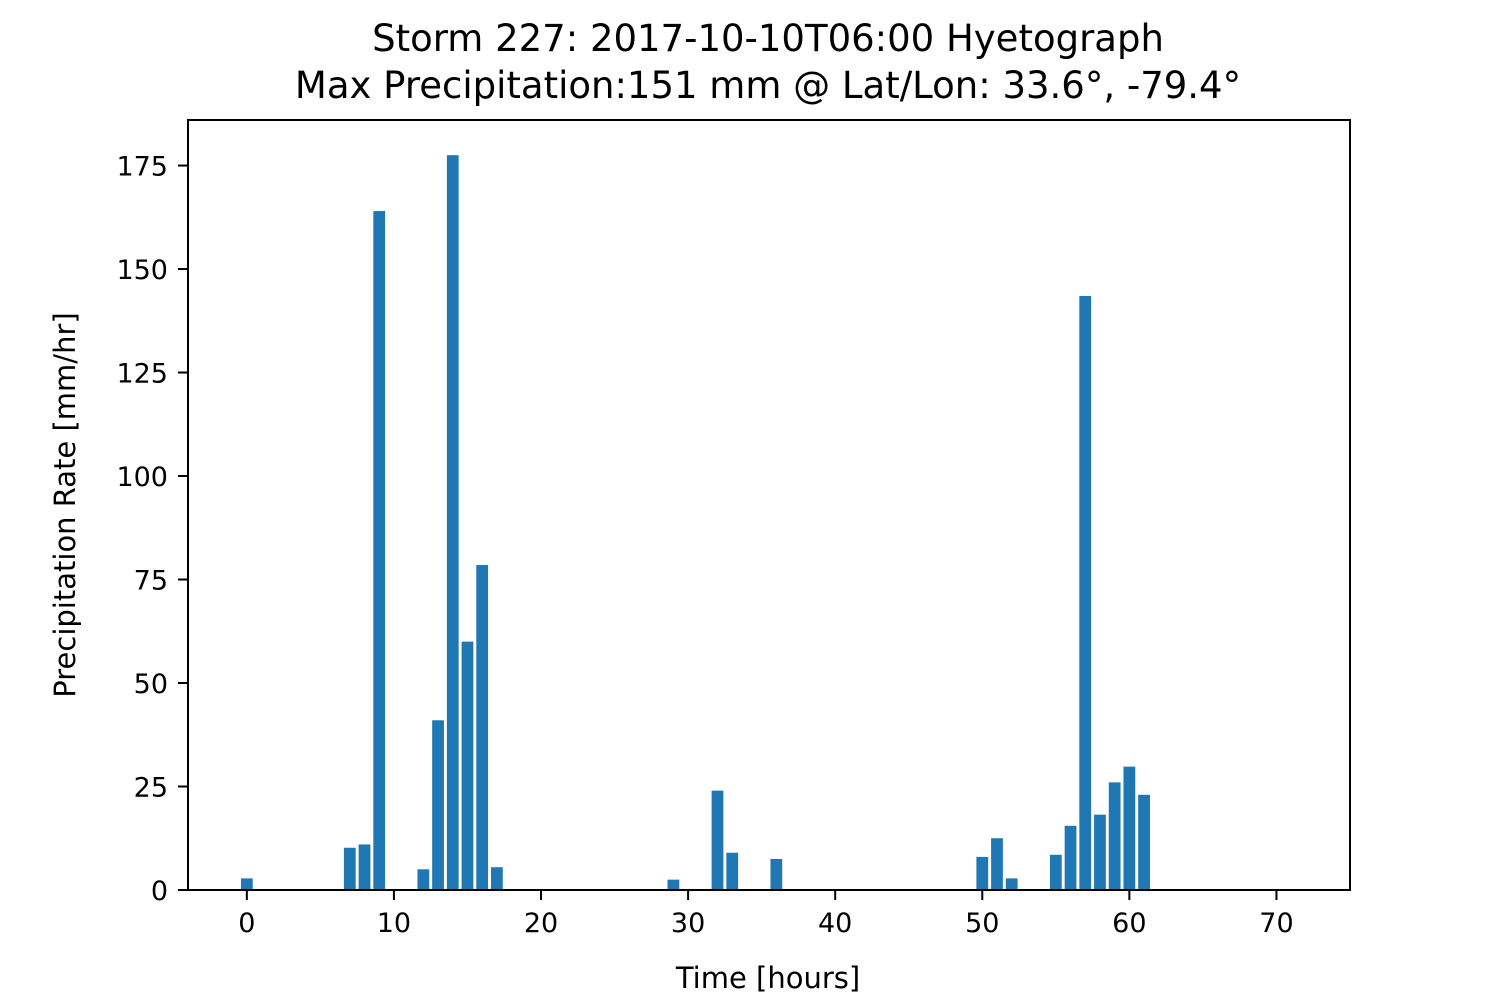  Describe the element at coordinates (159, 891) in the screenshot. I see `y-tick-label: 0` at that location.